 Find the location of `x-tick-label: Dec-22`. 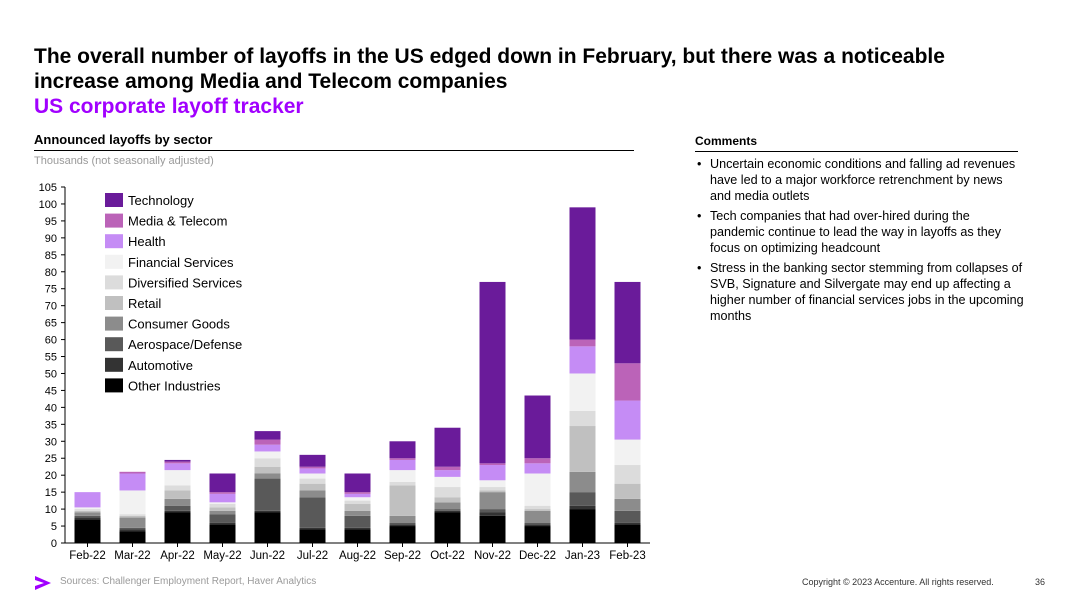

x-tick-label: Dec-22 is located at coordinates (537, 556).